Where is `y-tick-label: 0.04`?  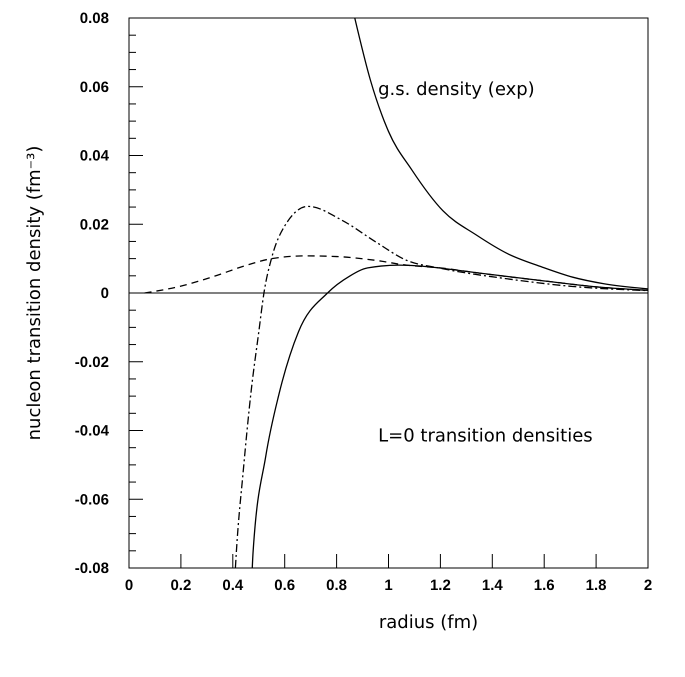 y-tick-label: 0.04 is located at coordinates (95, 156).